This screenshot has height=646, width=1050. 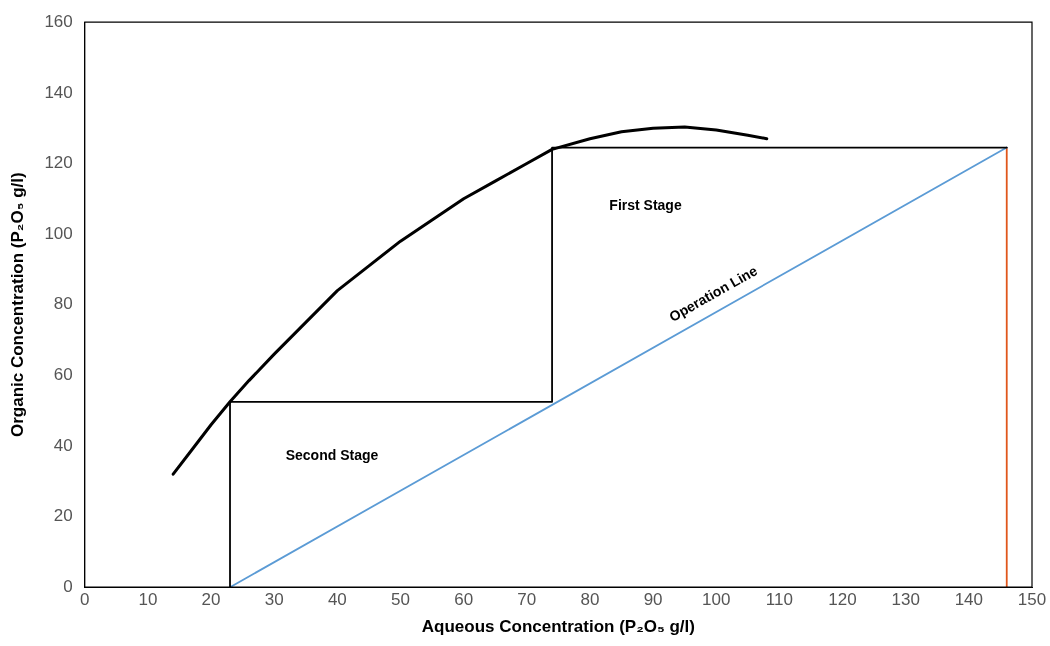 I want to click on y-tick-label: 140, so click(x=58, y=92).